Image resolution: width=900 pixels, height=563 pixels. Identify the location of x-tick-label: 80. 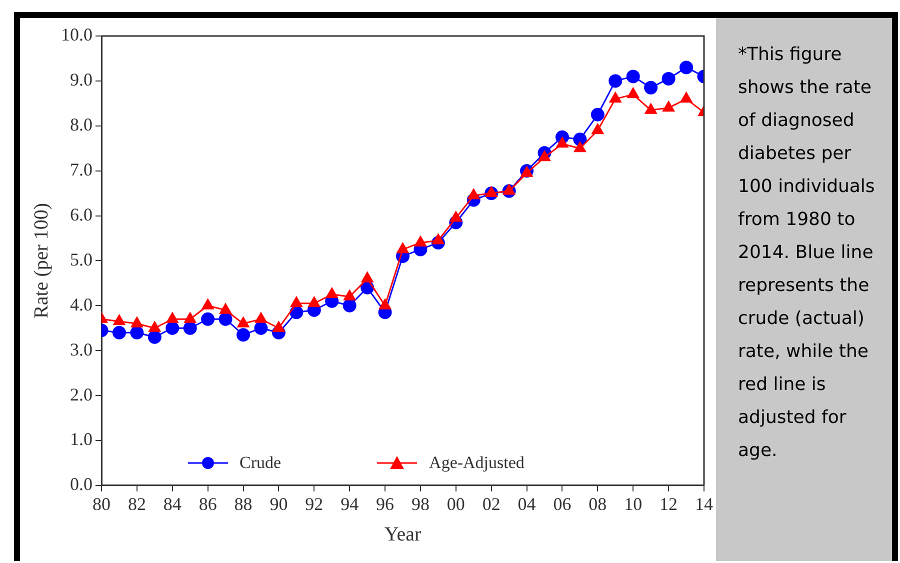
(101, 504).